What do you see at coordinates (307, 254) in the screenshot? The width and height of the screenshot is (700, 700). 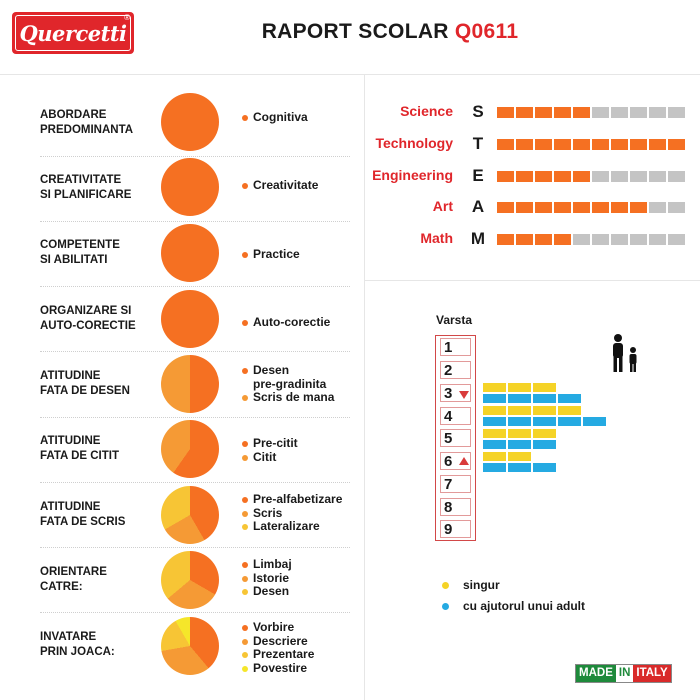 I see `category-legend: Practice` at bounding box center [307, 254].